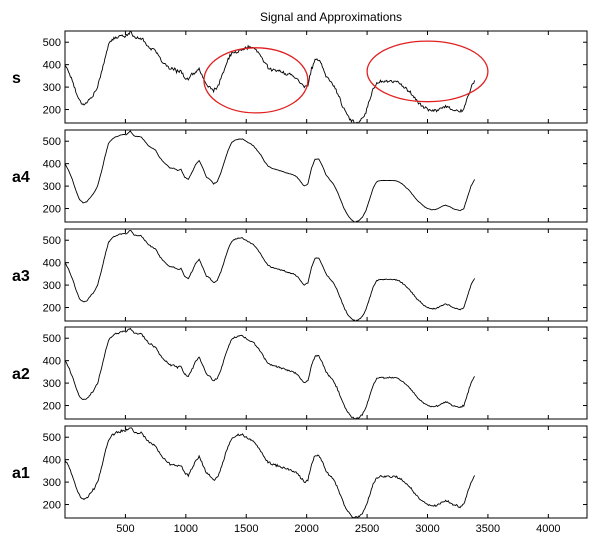  What do you see at coordinates (270, 472) in the screenshot?
I see `series-line-a1` at bounding box center [270, 472].